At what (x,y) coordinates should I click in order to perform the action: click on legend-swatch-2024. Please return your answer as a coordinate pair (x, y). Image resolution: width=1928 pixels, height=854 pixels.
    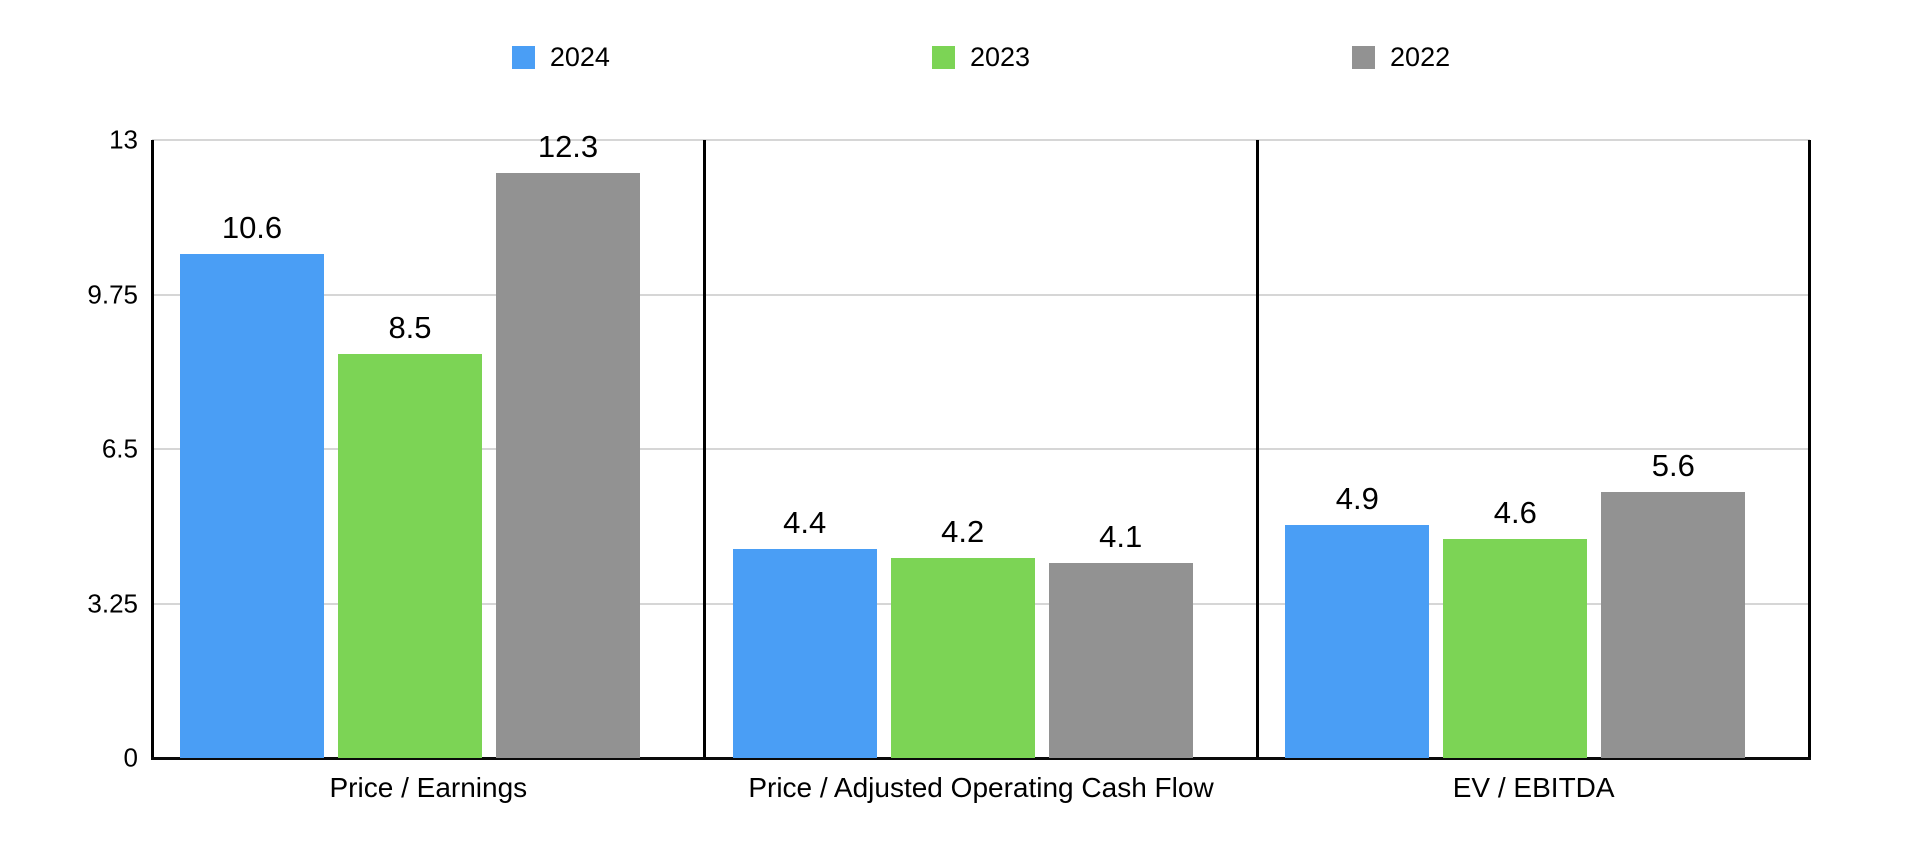
    Looking at the image, I should click on (523, 57).